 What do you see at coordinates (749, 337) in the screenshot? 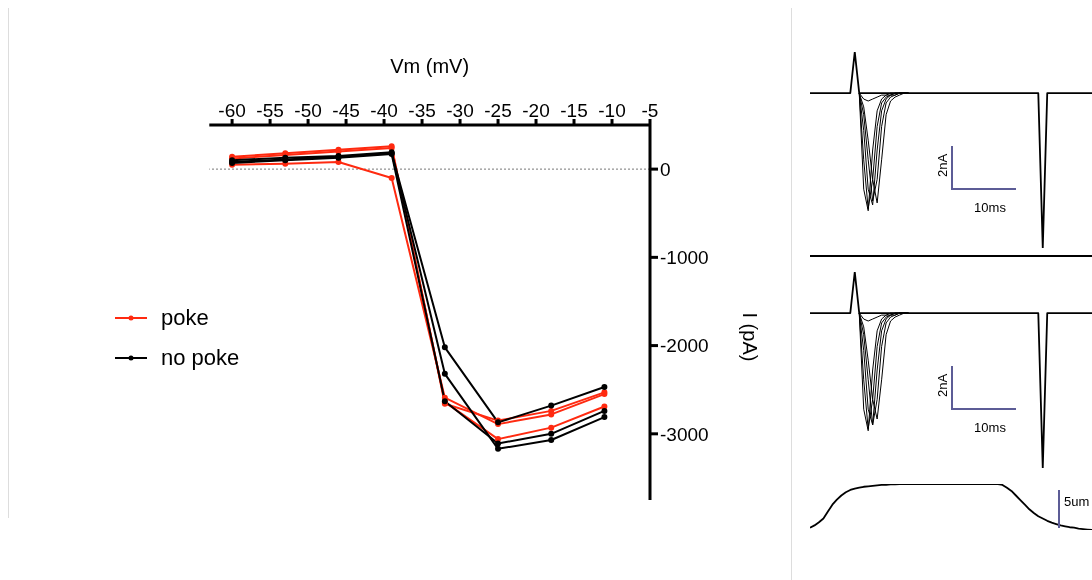
I see `y-axis-title: I (pA)` at bounding box center [749, 337].